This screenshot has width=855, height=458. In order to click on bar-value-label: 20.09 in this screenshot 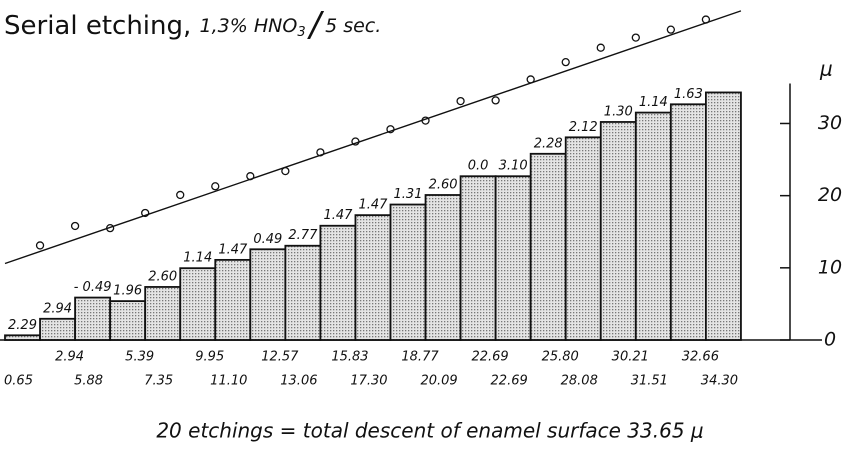, I will do `click(438, 381)`.